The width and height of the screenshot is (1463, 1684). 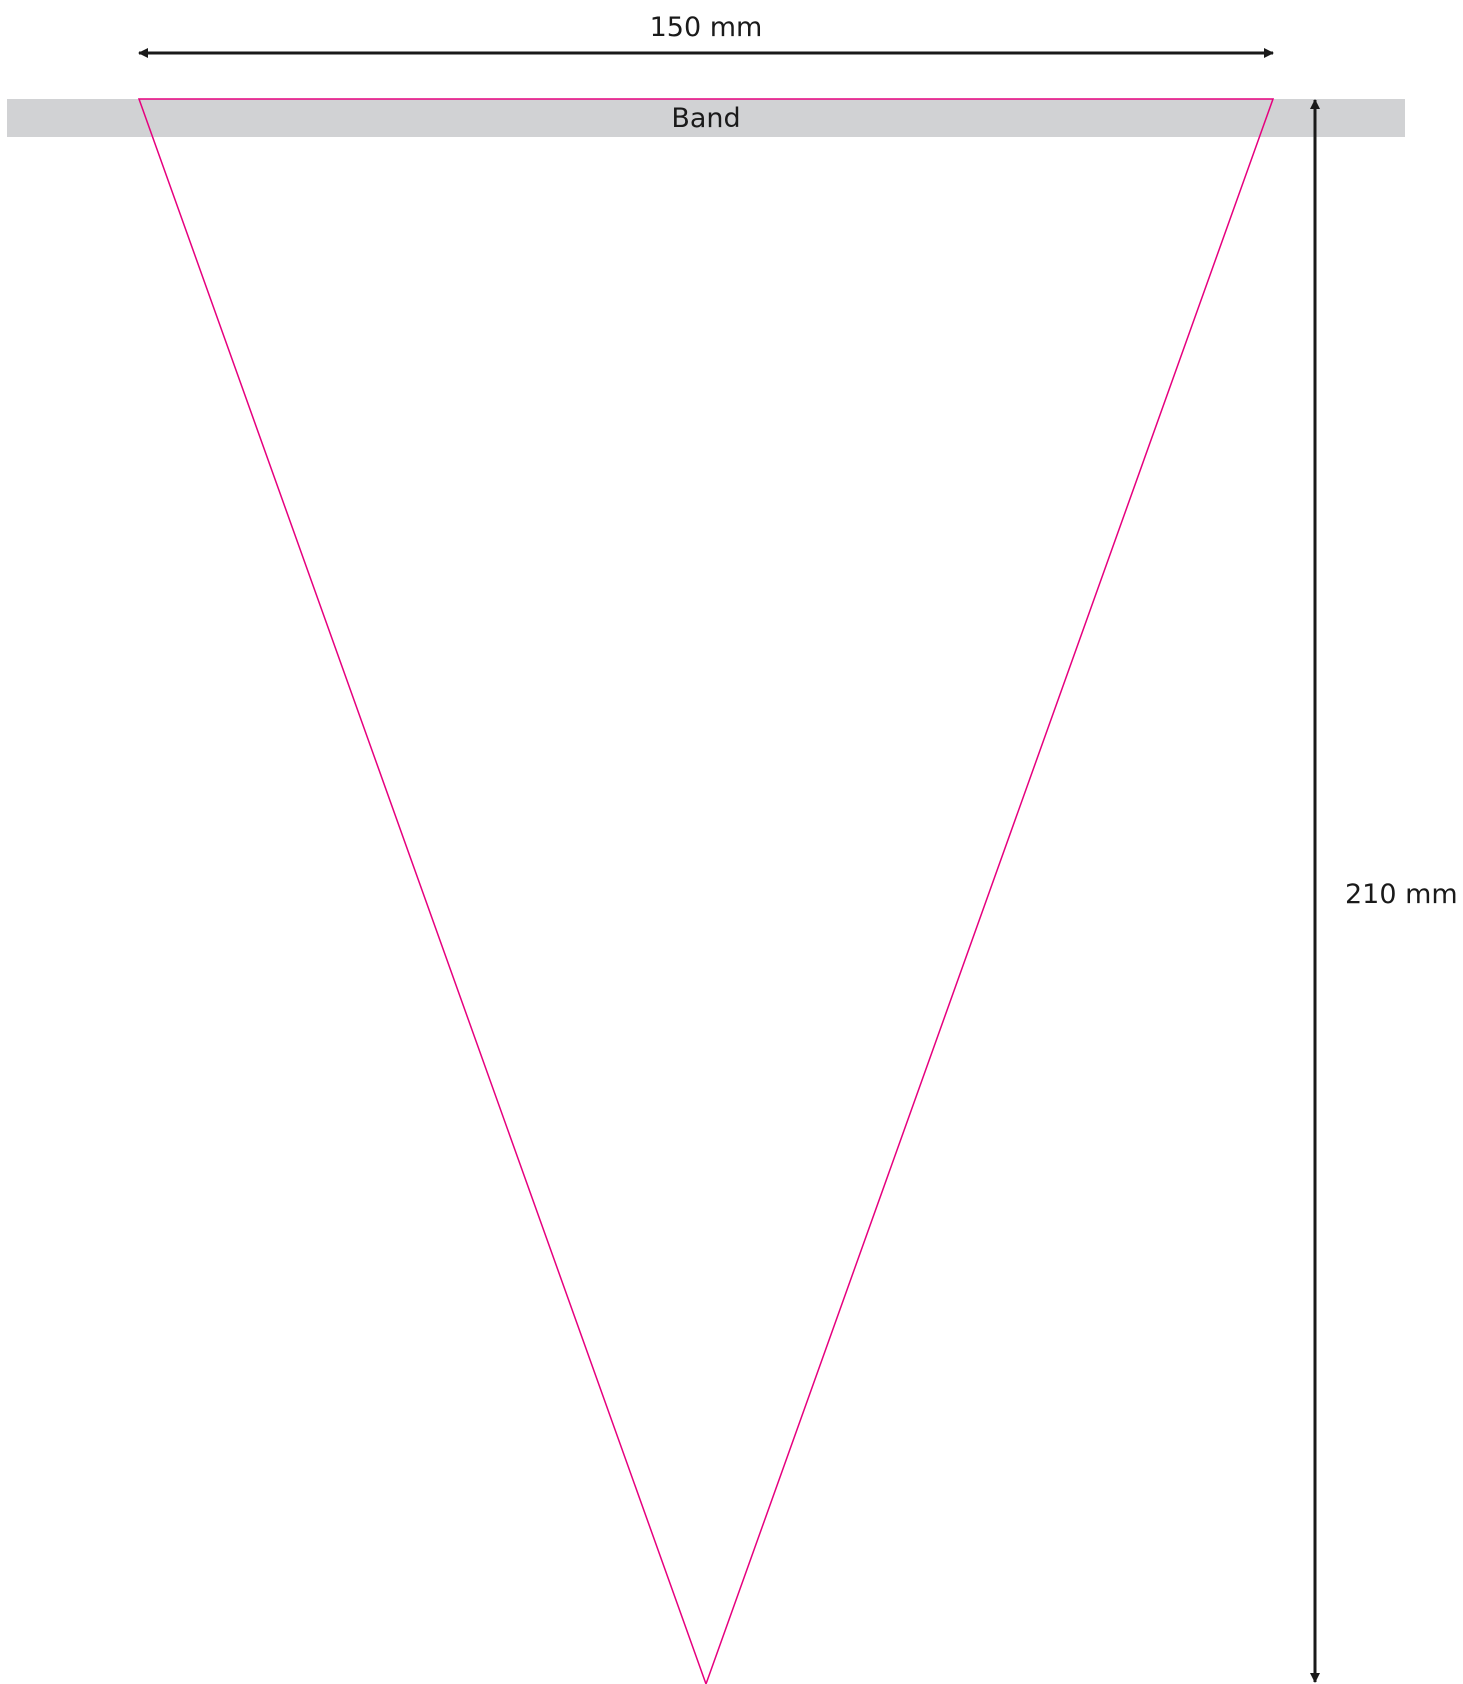 I want to click on width-dimension-label: 150 mm, so click(x=706, y=27).